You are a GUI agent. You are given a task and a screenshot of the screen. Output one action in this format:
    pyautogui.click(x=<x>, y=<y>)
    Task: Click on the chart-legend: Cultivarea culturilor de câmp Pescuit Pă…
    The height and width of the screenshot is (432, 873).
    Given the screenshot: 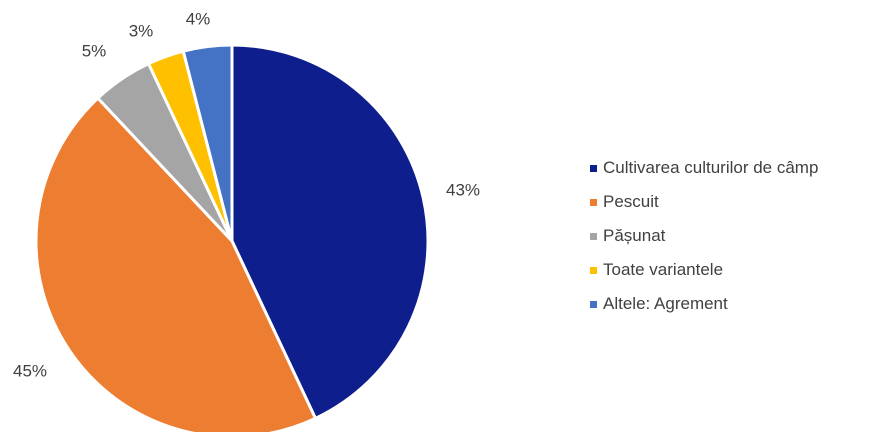 What is the action you would take?
    pyautogui.click(x=704, y=236)
    